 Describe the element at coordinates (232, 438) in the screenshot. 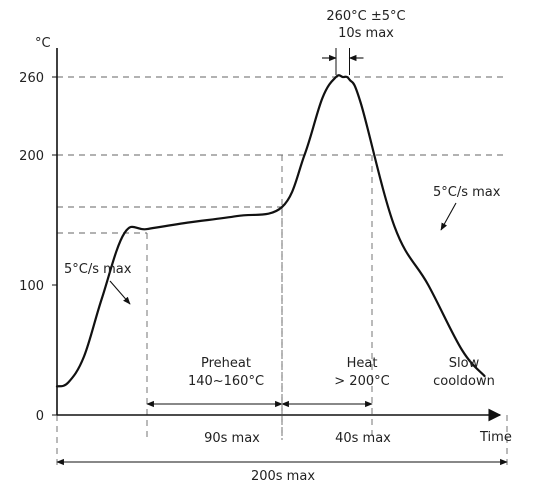

I see `preheat-duration-label: 90s max` at that location.